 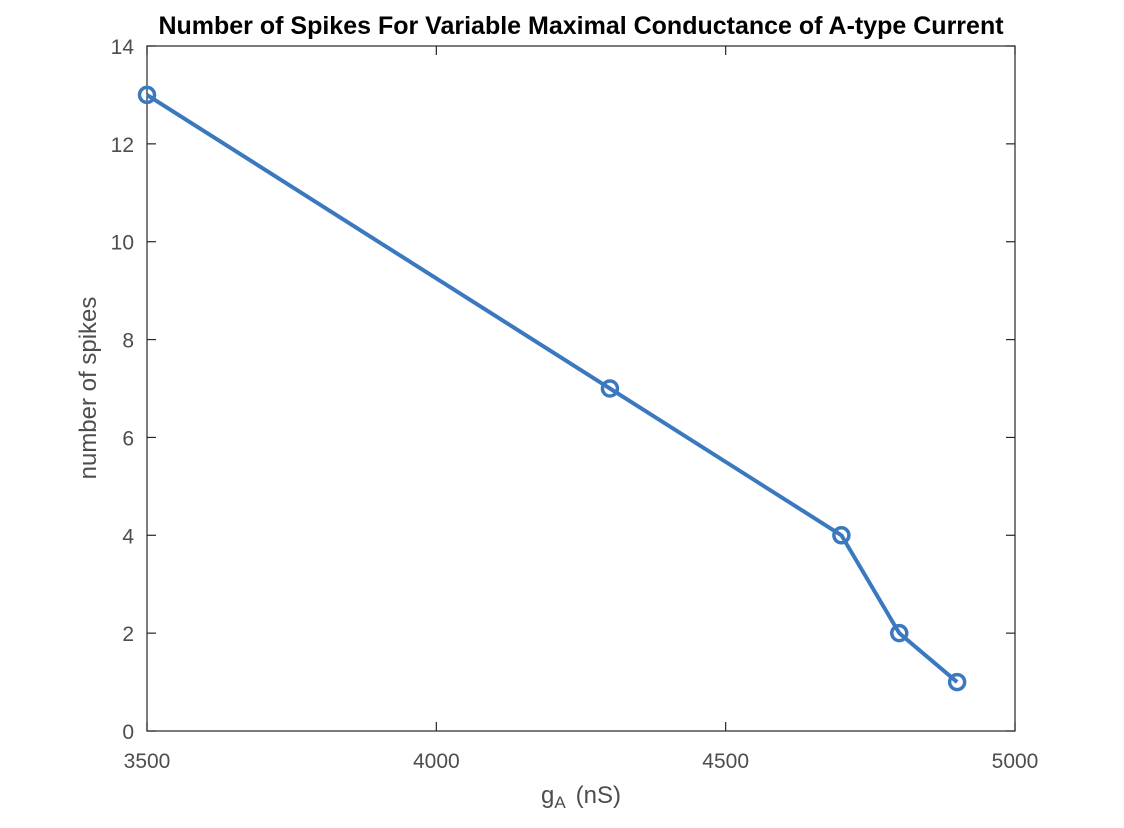 I want to click on y-tick-label: 6, so click(x=128, y=438).